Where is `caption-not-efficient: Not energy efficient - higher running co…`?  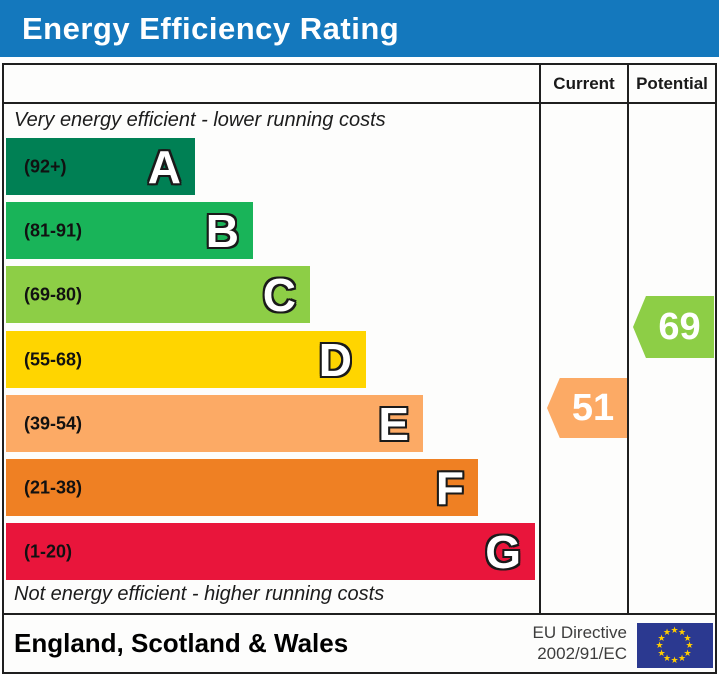 caption-not-efficient: Not energy efficient - higher running co… is located at coordinates (199, 594).